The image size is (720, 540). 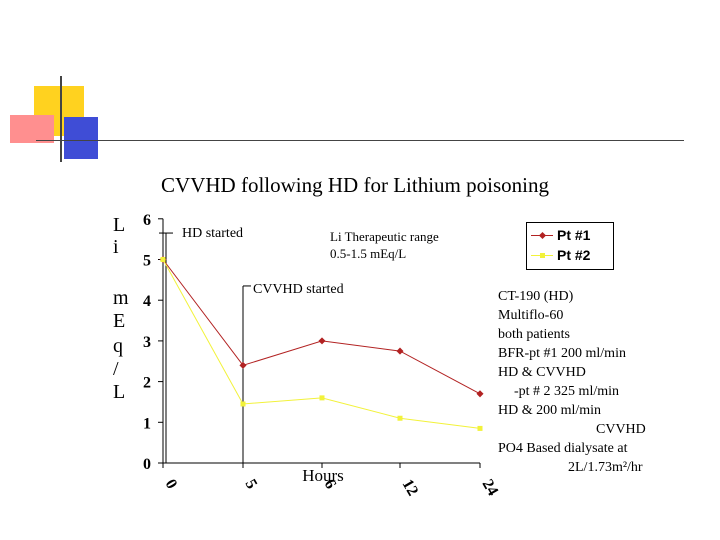 I want to click on note-line: 2L/1.73m²/hr, so click(x=605, y=467).